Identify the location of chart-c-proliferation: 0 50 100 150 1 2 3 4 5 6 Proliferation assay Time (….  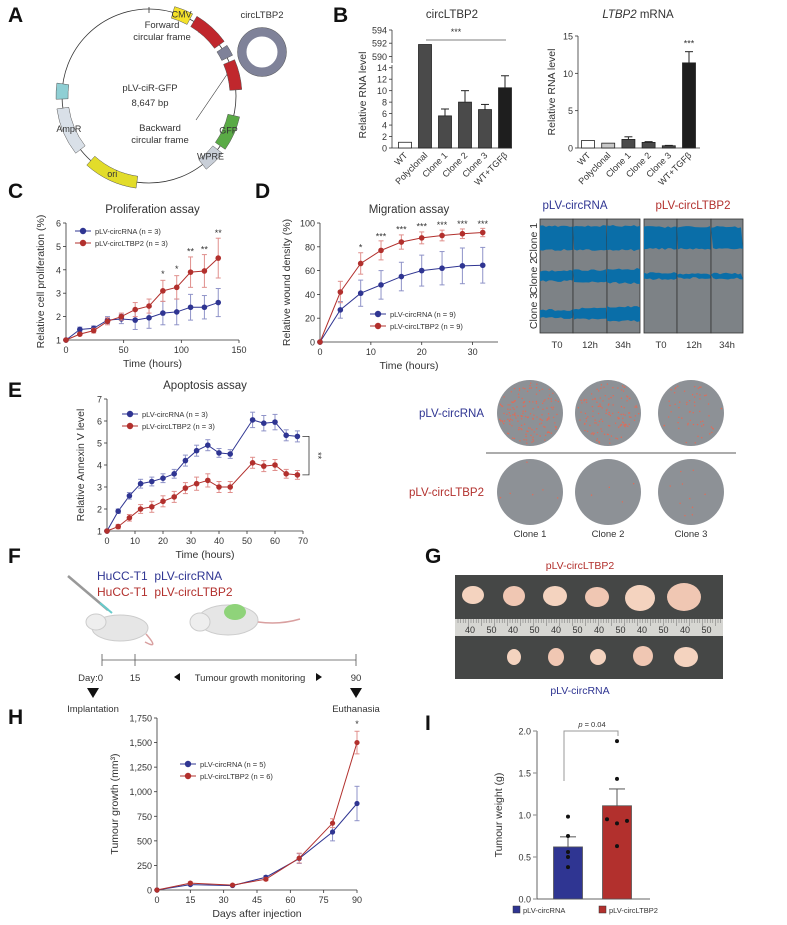
(141, 287).